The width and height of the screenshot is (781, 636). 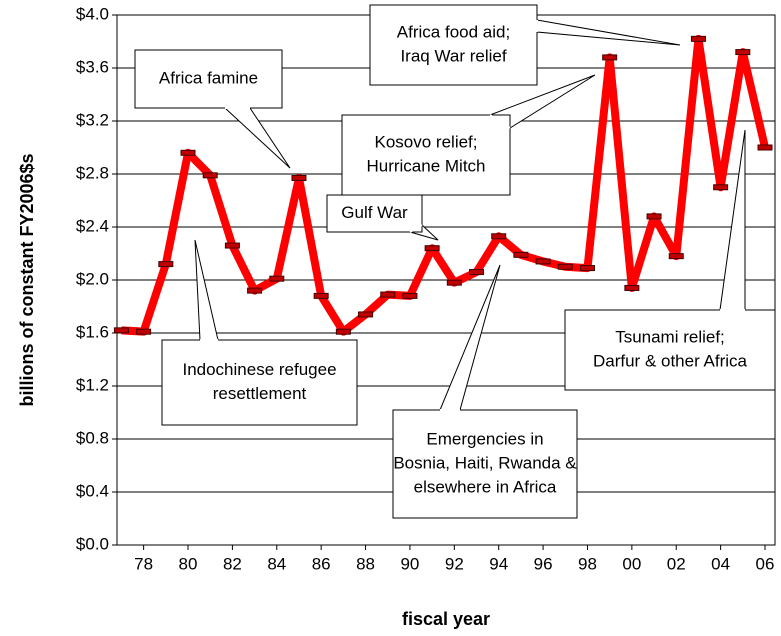 What do you see at coordinates (92, 66) in the screenshot?
I see `y-tick-label: $3.6` at bounding box center [92, 66].